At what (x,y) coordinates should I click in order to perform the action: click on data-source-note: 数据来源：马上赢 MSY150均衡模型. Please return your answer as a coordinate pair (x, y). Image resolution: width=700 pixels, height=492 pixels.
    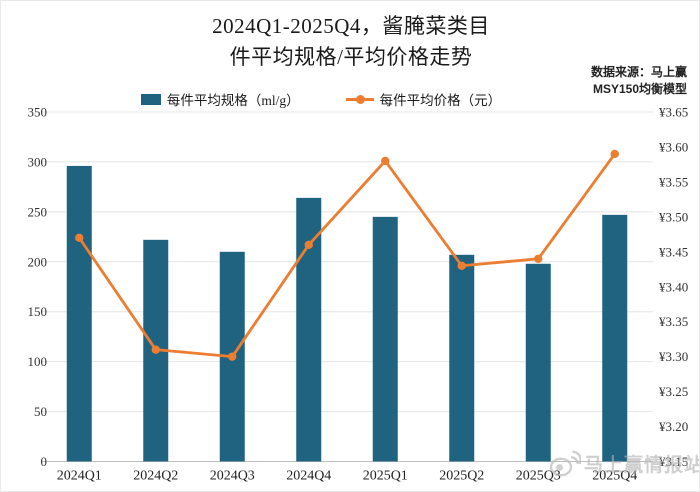
    Looking at the image, I should click on (639, 81).